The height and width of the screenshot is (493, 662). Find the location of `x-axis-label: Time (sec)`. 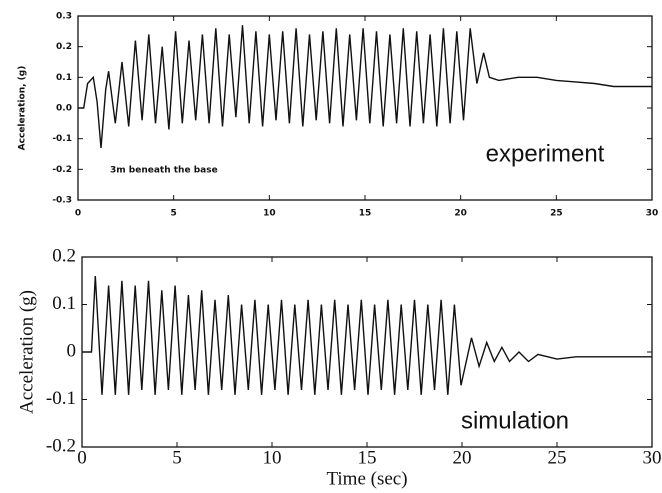

x-axis-label: Time (sec) is located at coordinates (366, 478).